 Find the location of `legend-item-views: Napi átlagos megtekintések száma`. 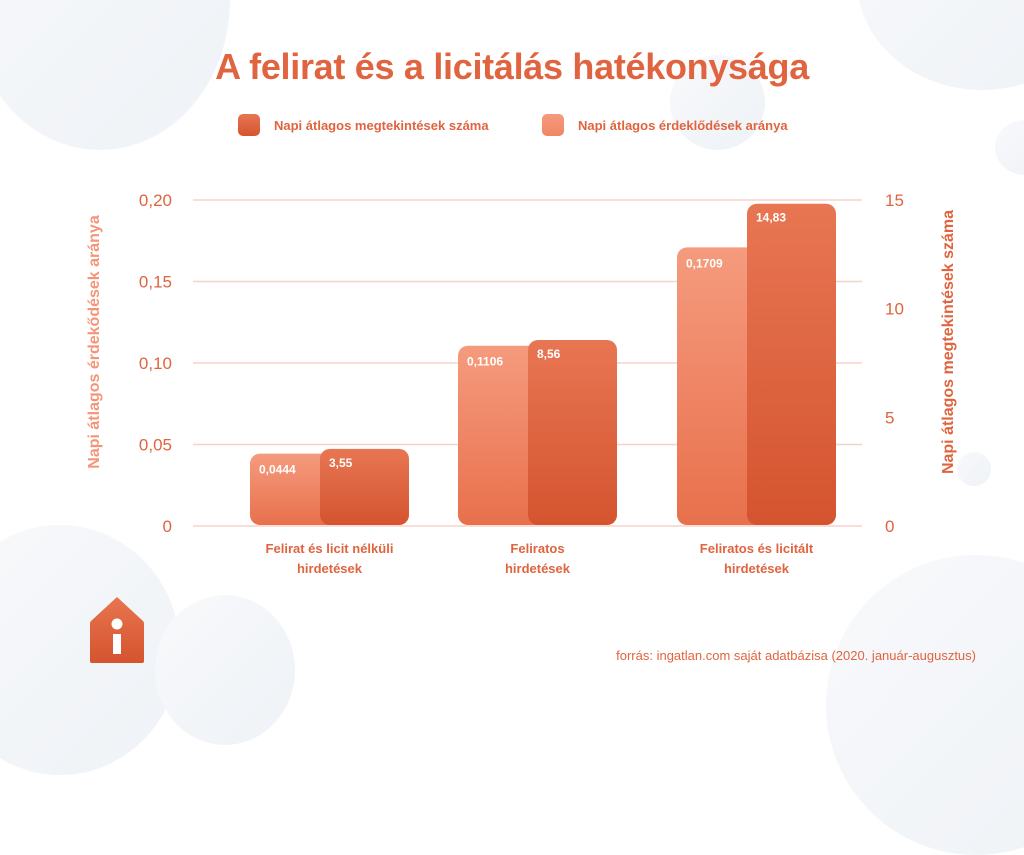

legend-item-views: Napi átlagos megtekintések száma is located at coordinates (363, 125).